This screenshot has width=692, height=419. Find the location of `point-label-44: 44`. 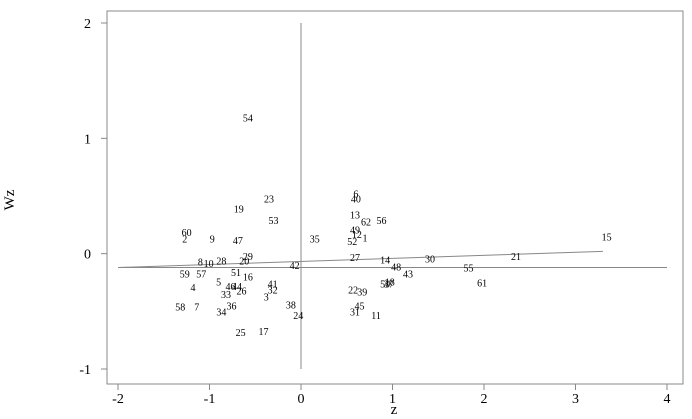

point-label-44: 44 is located at coordinates (237, 287).